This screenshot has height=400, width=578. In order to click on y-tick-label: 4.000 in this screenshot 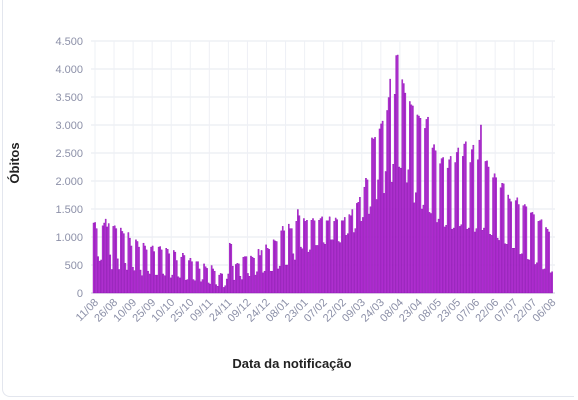, I will do `click(69, 70)`.